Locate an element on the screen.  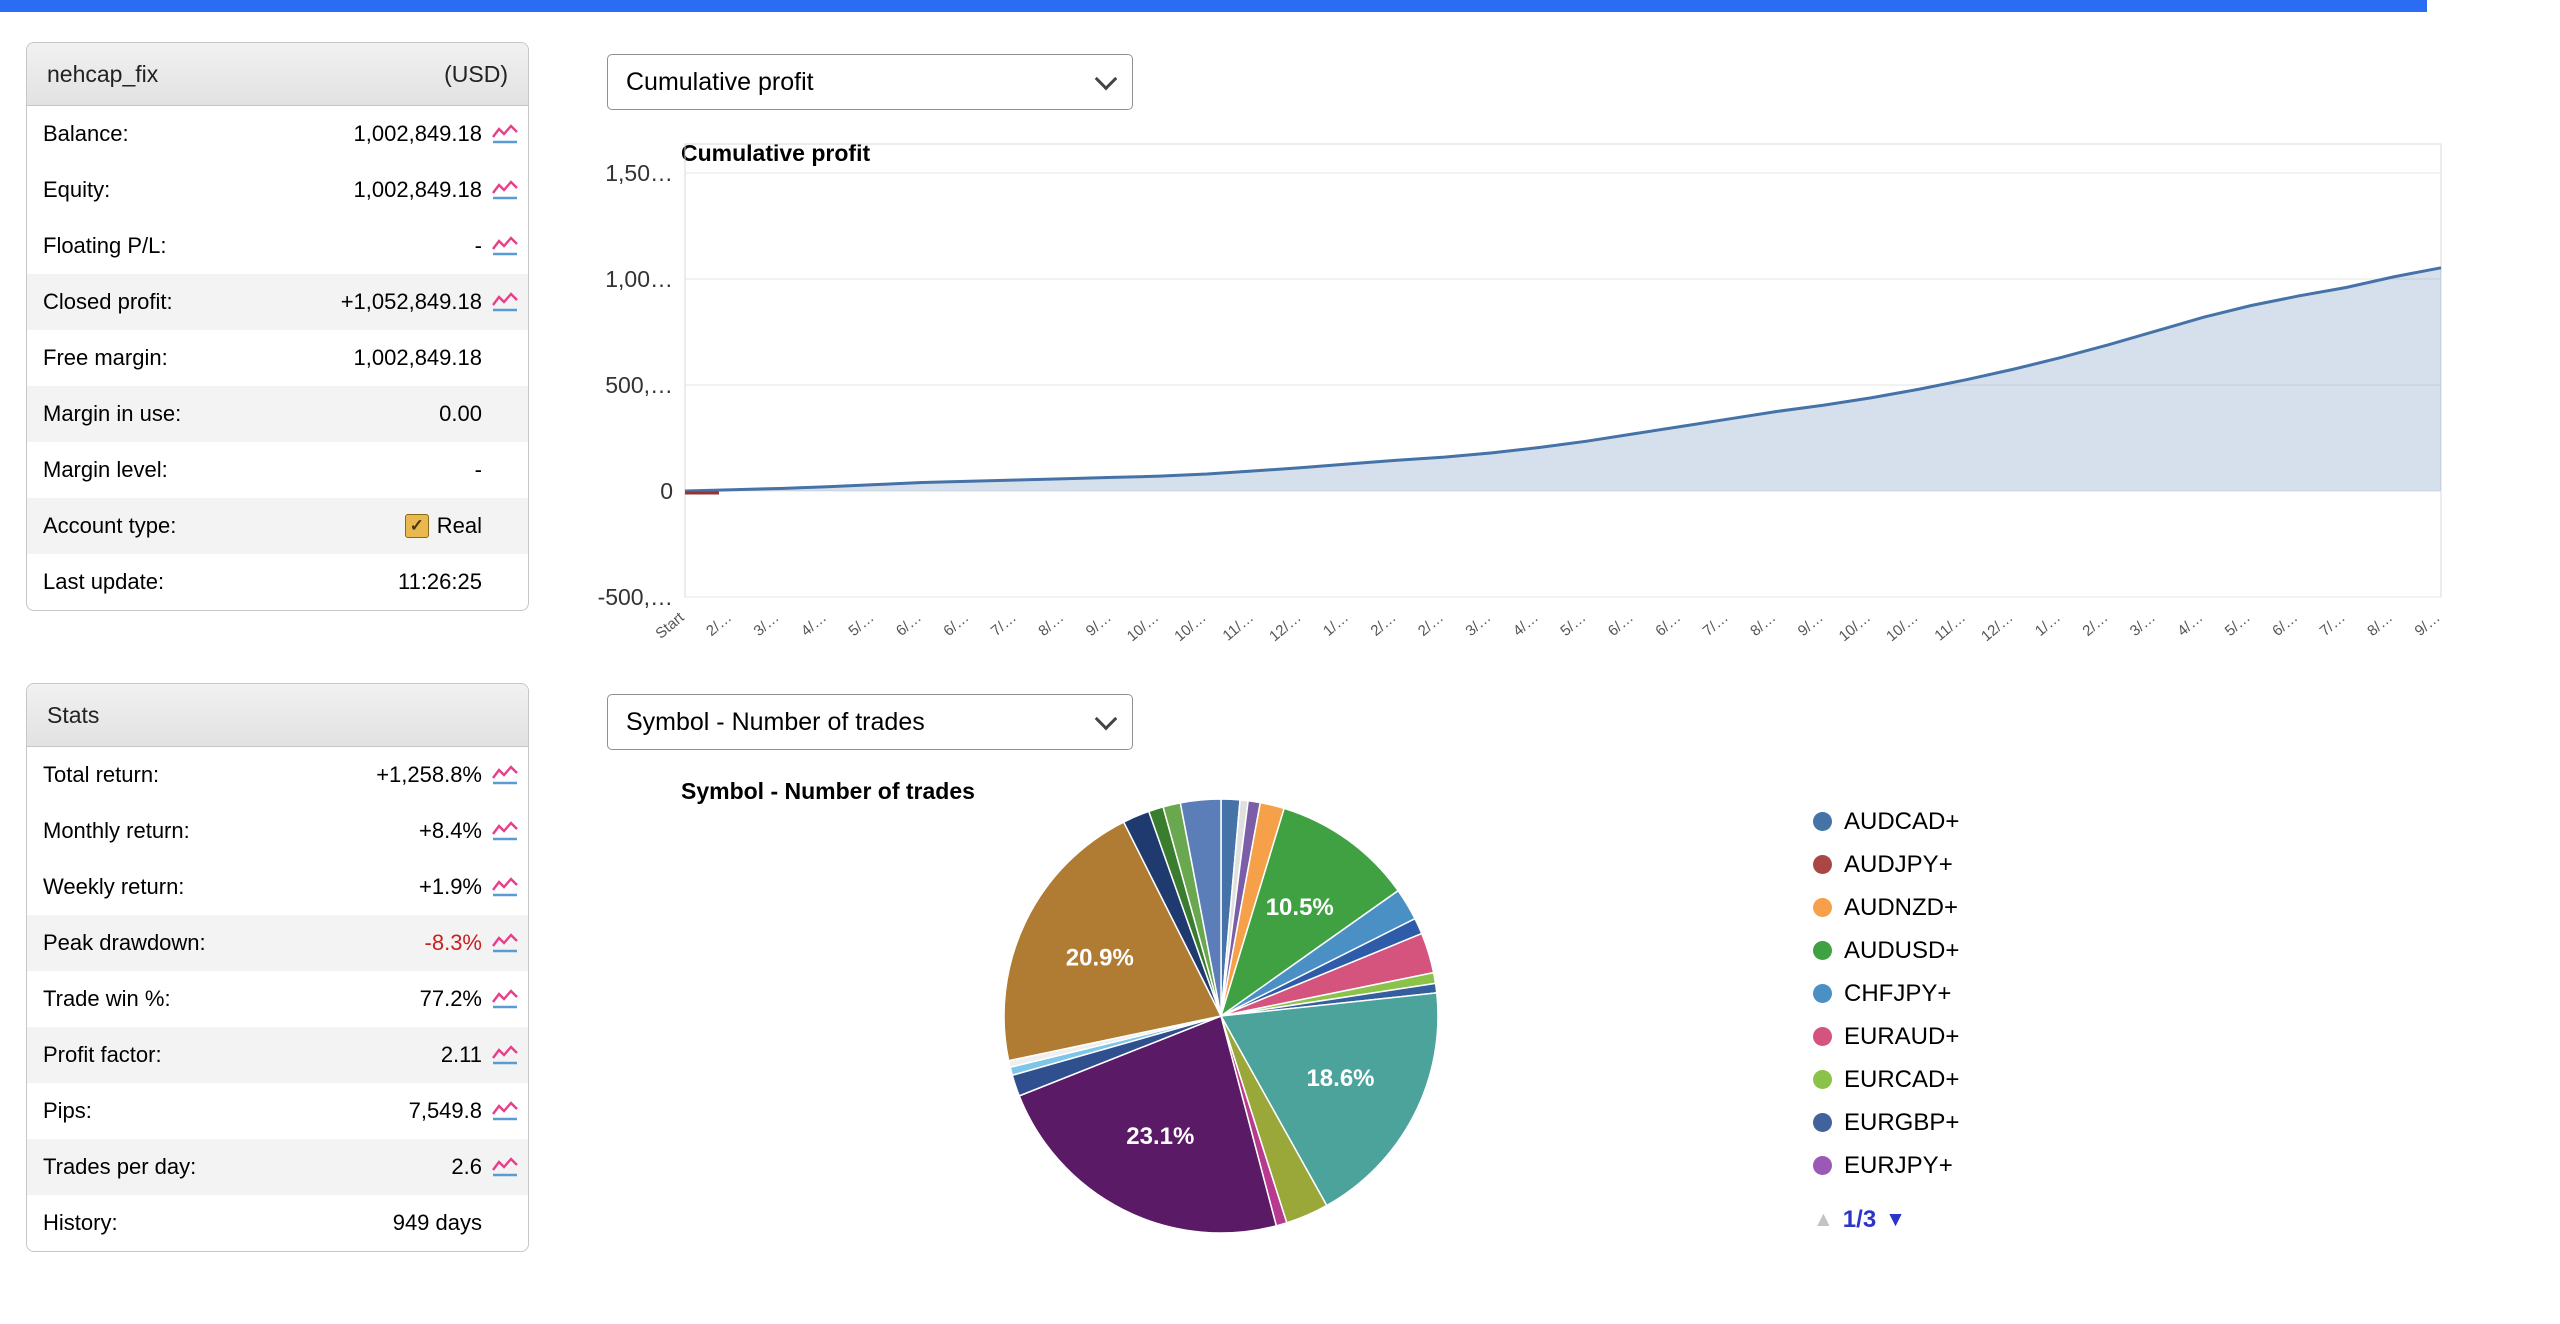
legend-item-euraud: EURAUD+ is located at coordinates (1886, 1036).